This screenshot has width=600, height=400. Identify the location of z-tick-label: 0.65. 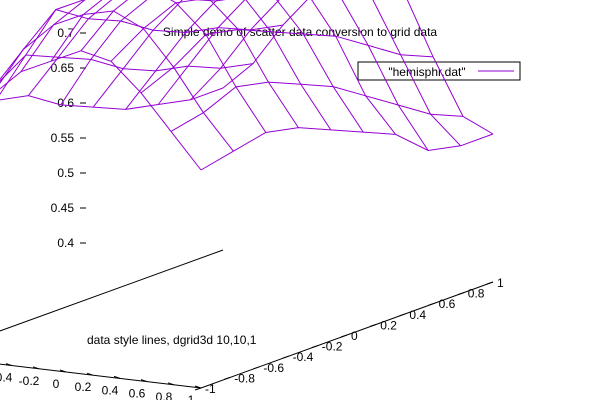
(63, 68).